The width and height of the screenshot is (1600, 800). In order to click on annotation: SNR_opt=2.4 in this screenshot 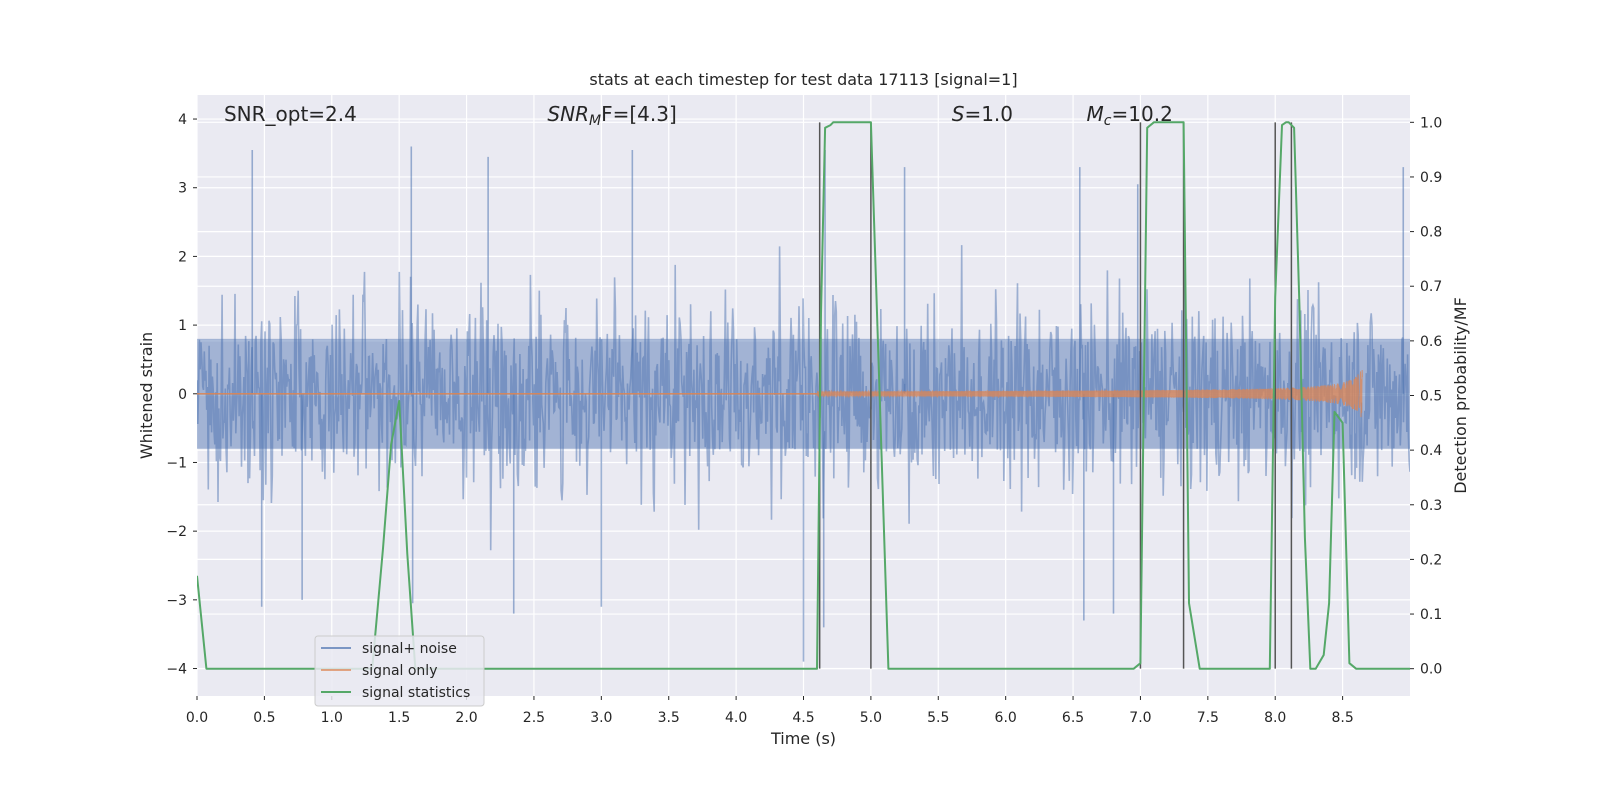, I will do `click(290, 114)`.